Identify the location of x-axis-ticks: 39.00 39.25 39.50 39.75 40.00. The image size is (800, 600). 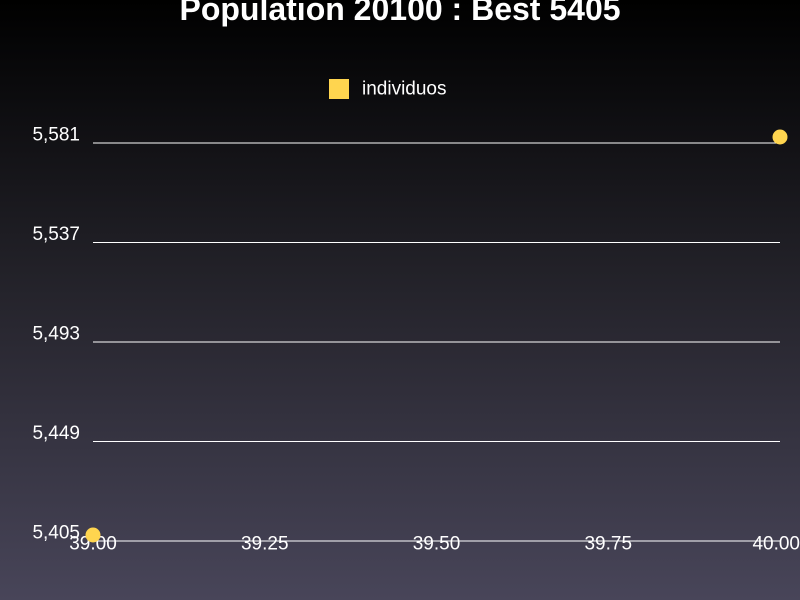
(434, 544).